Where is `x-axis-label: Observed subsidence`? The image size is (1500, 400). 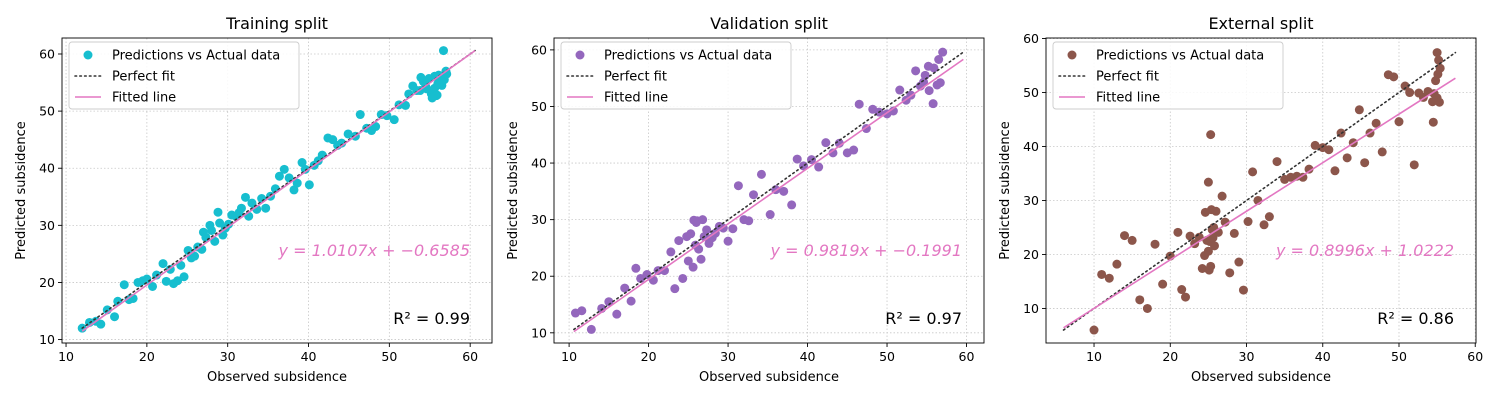 x-axis-label: Observed subsidence is located at coordinates (769, 377).